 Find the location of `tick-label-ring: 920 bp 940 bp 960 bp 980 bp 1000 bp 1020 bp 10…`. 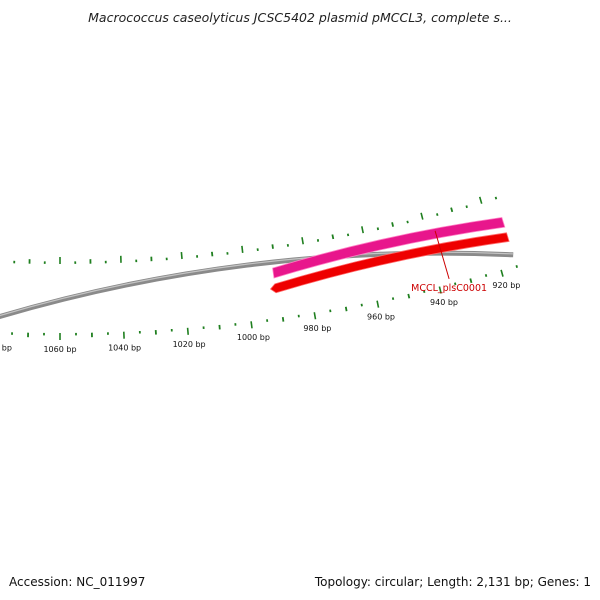

tick-label-ring: 920 bp 940 bp 960 bp 980 bp 1000 bp 1020 bp 10… is located at coordinates (260, 317).